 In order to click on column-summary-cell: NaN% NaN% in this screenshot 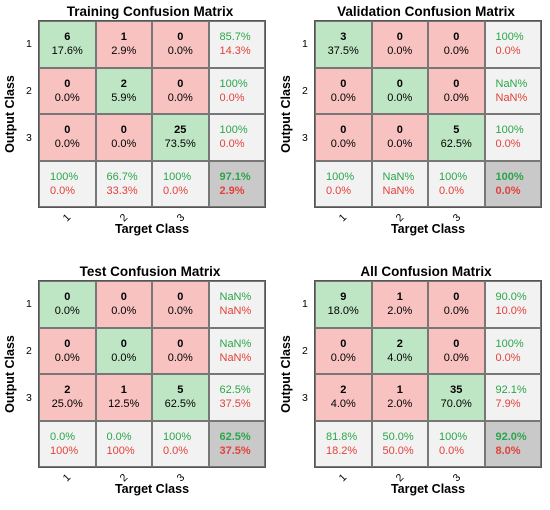, I will do `click(399, 183)`.